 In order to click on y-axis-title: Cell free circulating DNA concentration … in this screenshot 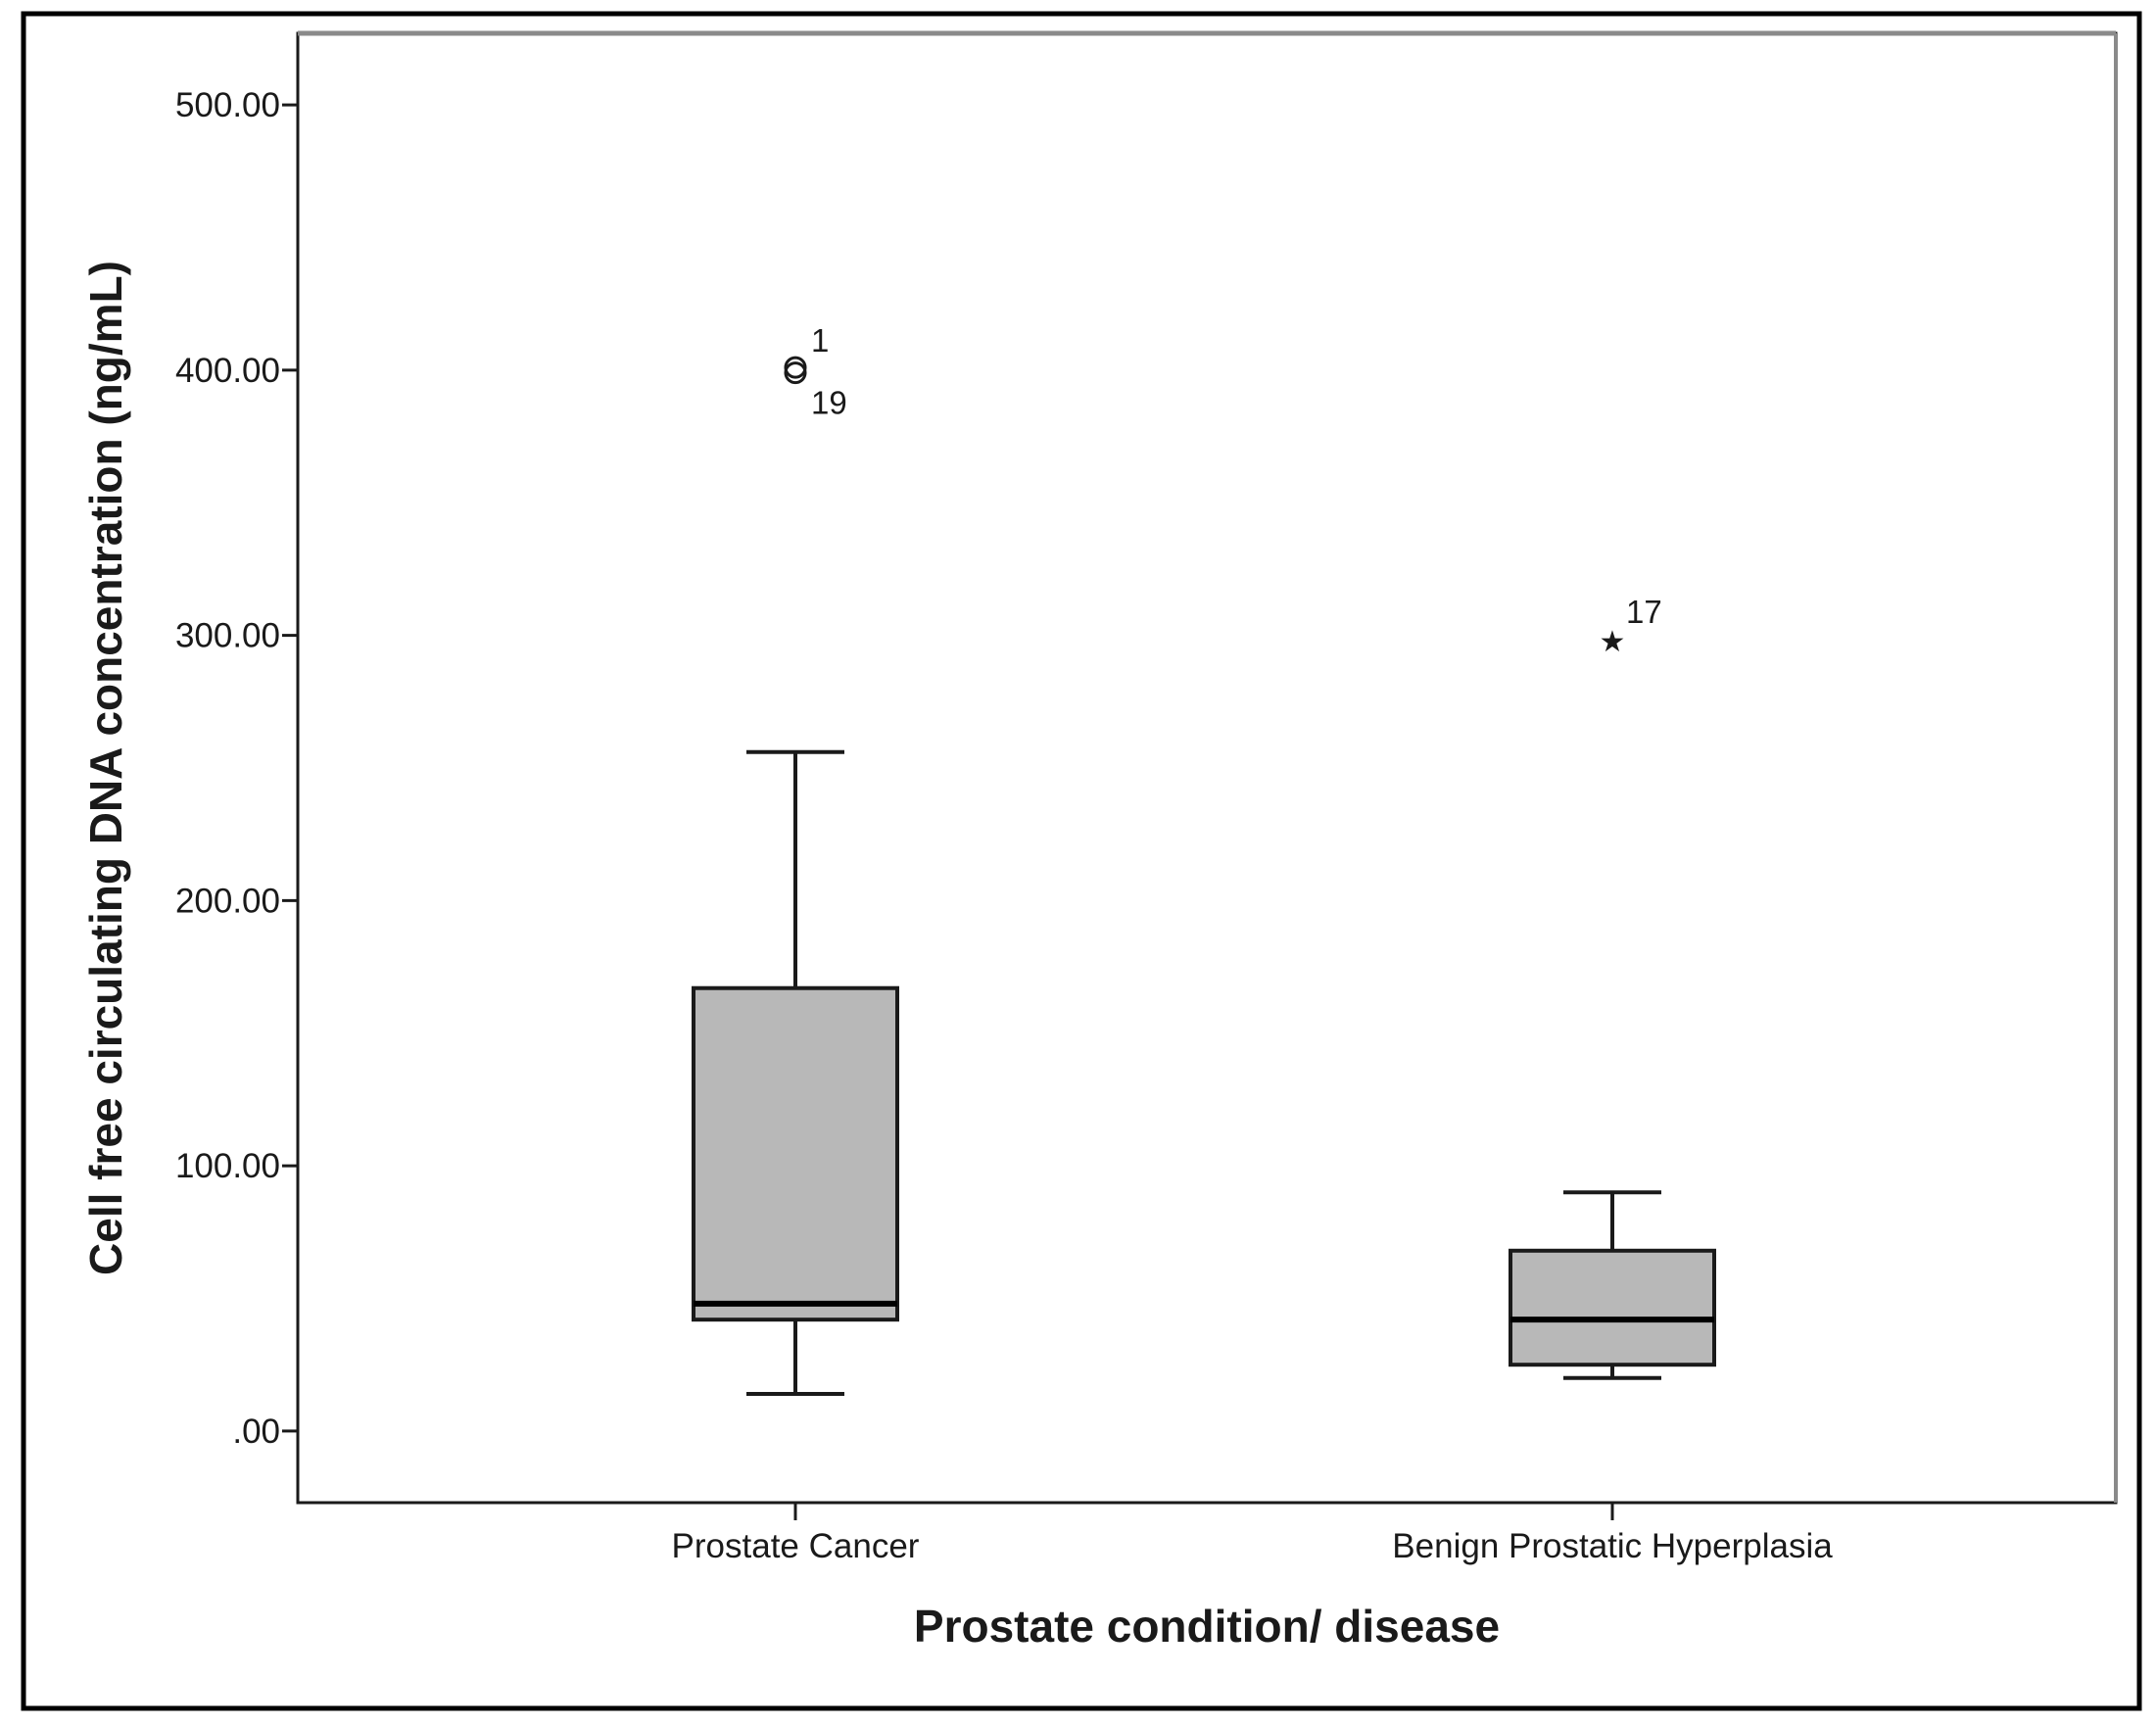, I will do `click(105, 768)`.